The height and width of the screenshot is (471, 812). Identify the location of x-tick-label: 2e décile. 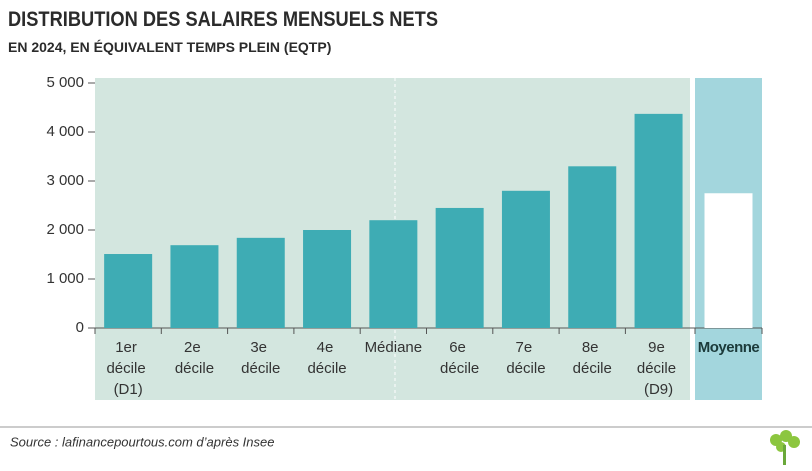
(194, 358).